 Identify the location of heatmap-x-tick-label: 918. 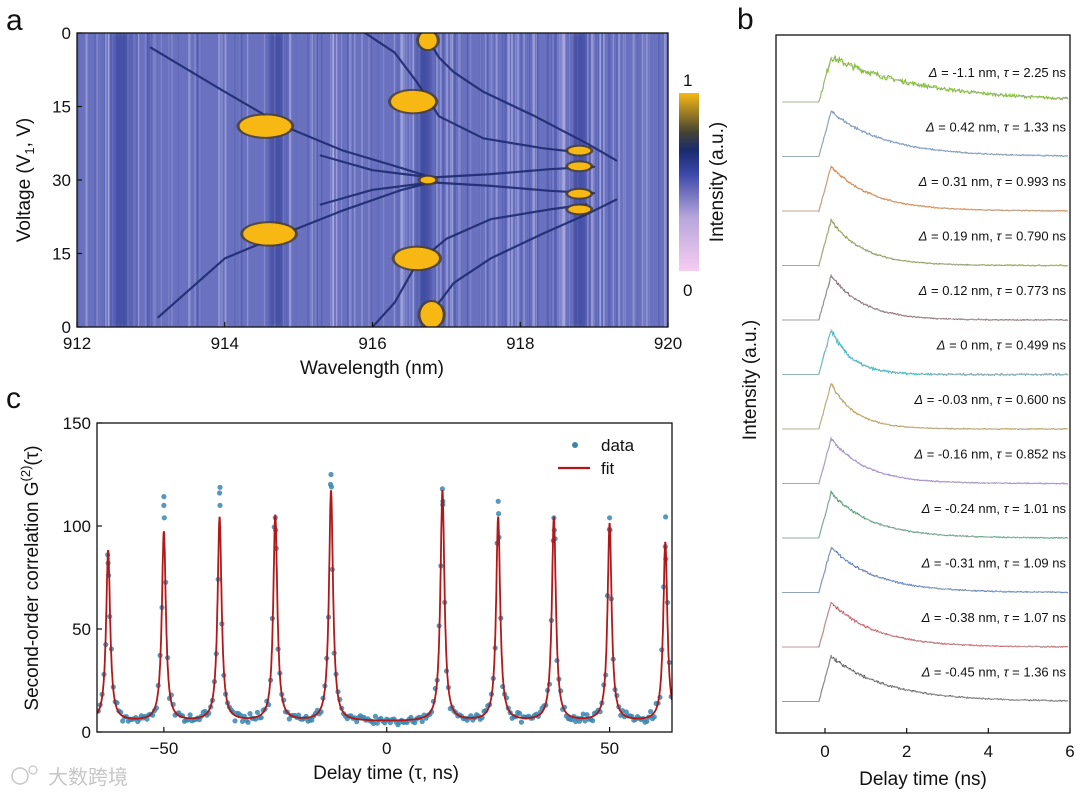
(520, 343).